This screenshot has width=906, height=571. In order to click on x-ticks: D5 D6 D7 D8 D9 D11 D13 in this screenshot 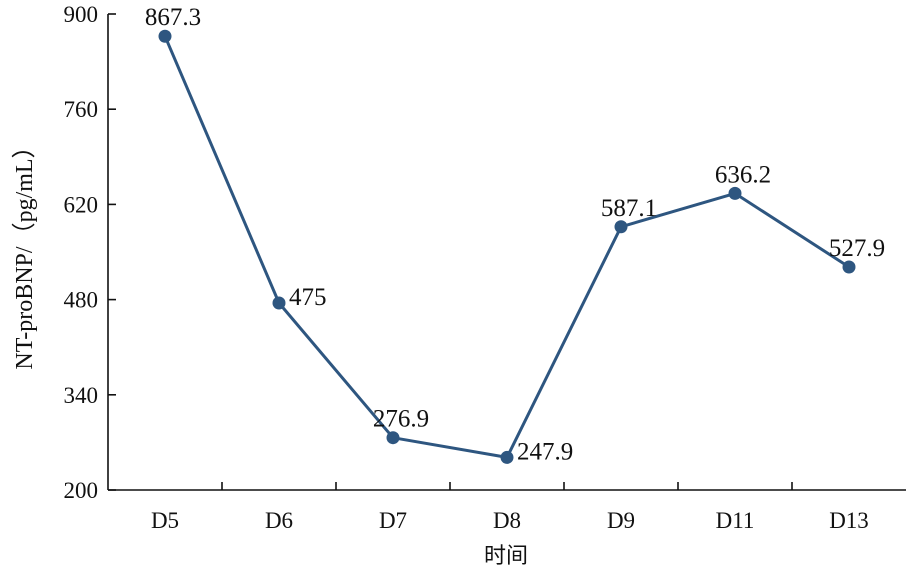, I will do `click(510, 507)`.